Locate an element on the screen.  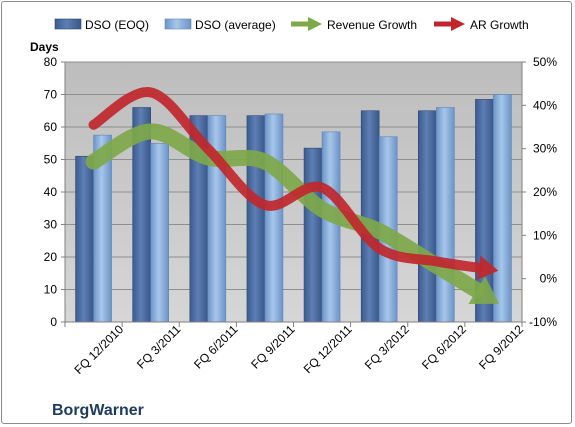
y2-tick-label: 0% is located at coordinates (549, 279).